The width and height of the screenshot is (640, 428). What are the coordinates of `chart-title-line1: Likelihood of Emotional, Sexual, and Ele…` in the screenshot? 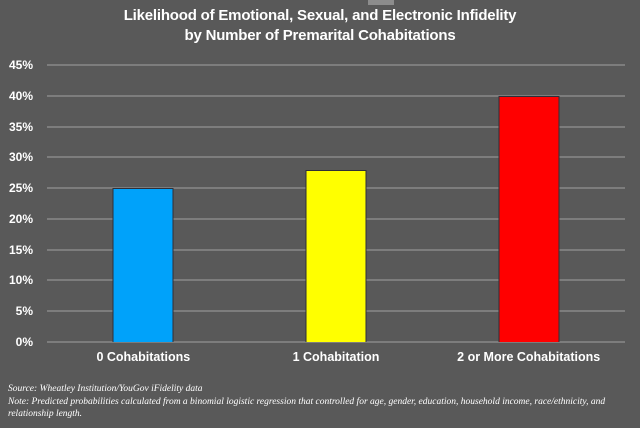 It's located at (320, 15).